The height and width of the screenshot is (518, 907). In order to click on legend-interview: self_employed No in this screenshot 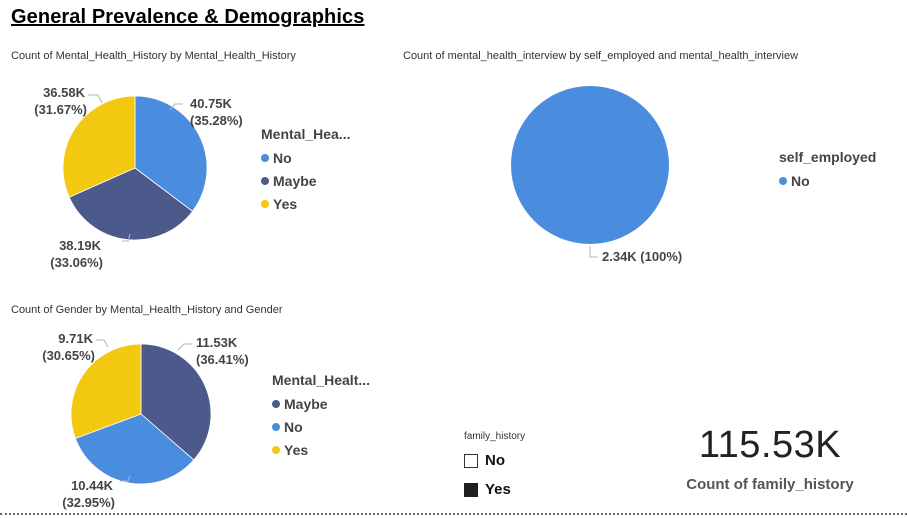, I will do `click(827, 170)`.